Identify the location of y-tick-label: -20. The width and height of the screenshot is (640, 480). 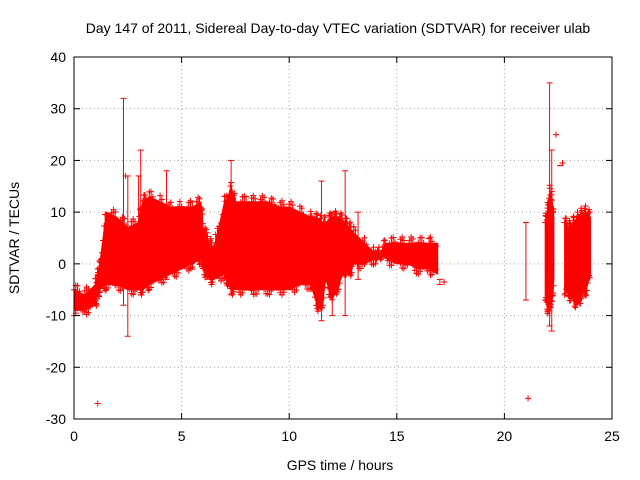
(56, 367).